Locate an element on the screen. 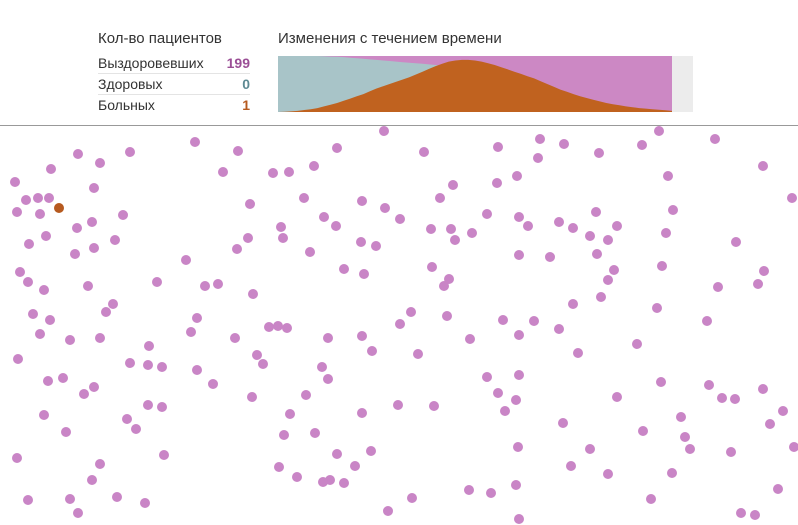  recovered-label: Выздоровевших is located at coordinates (151, 63).